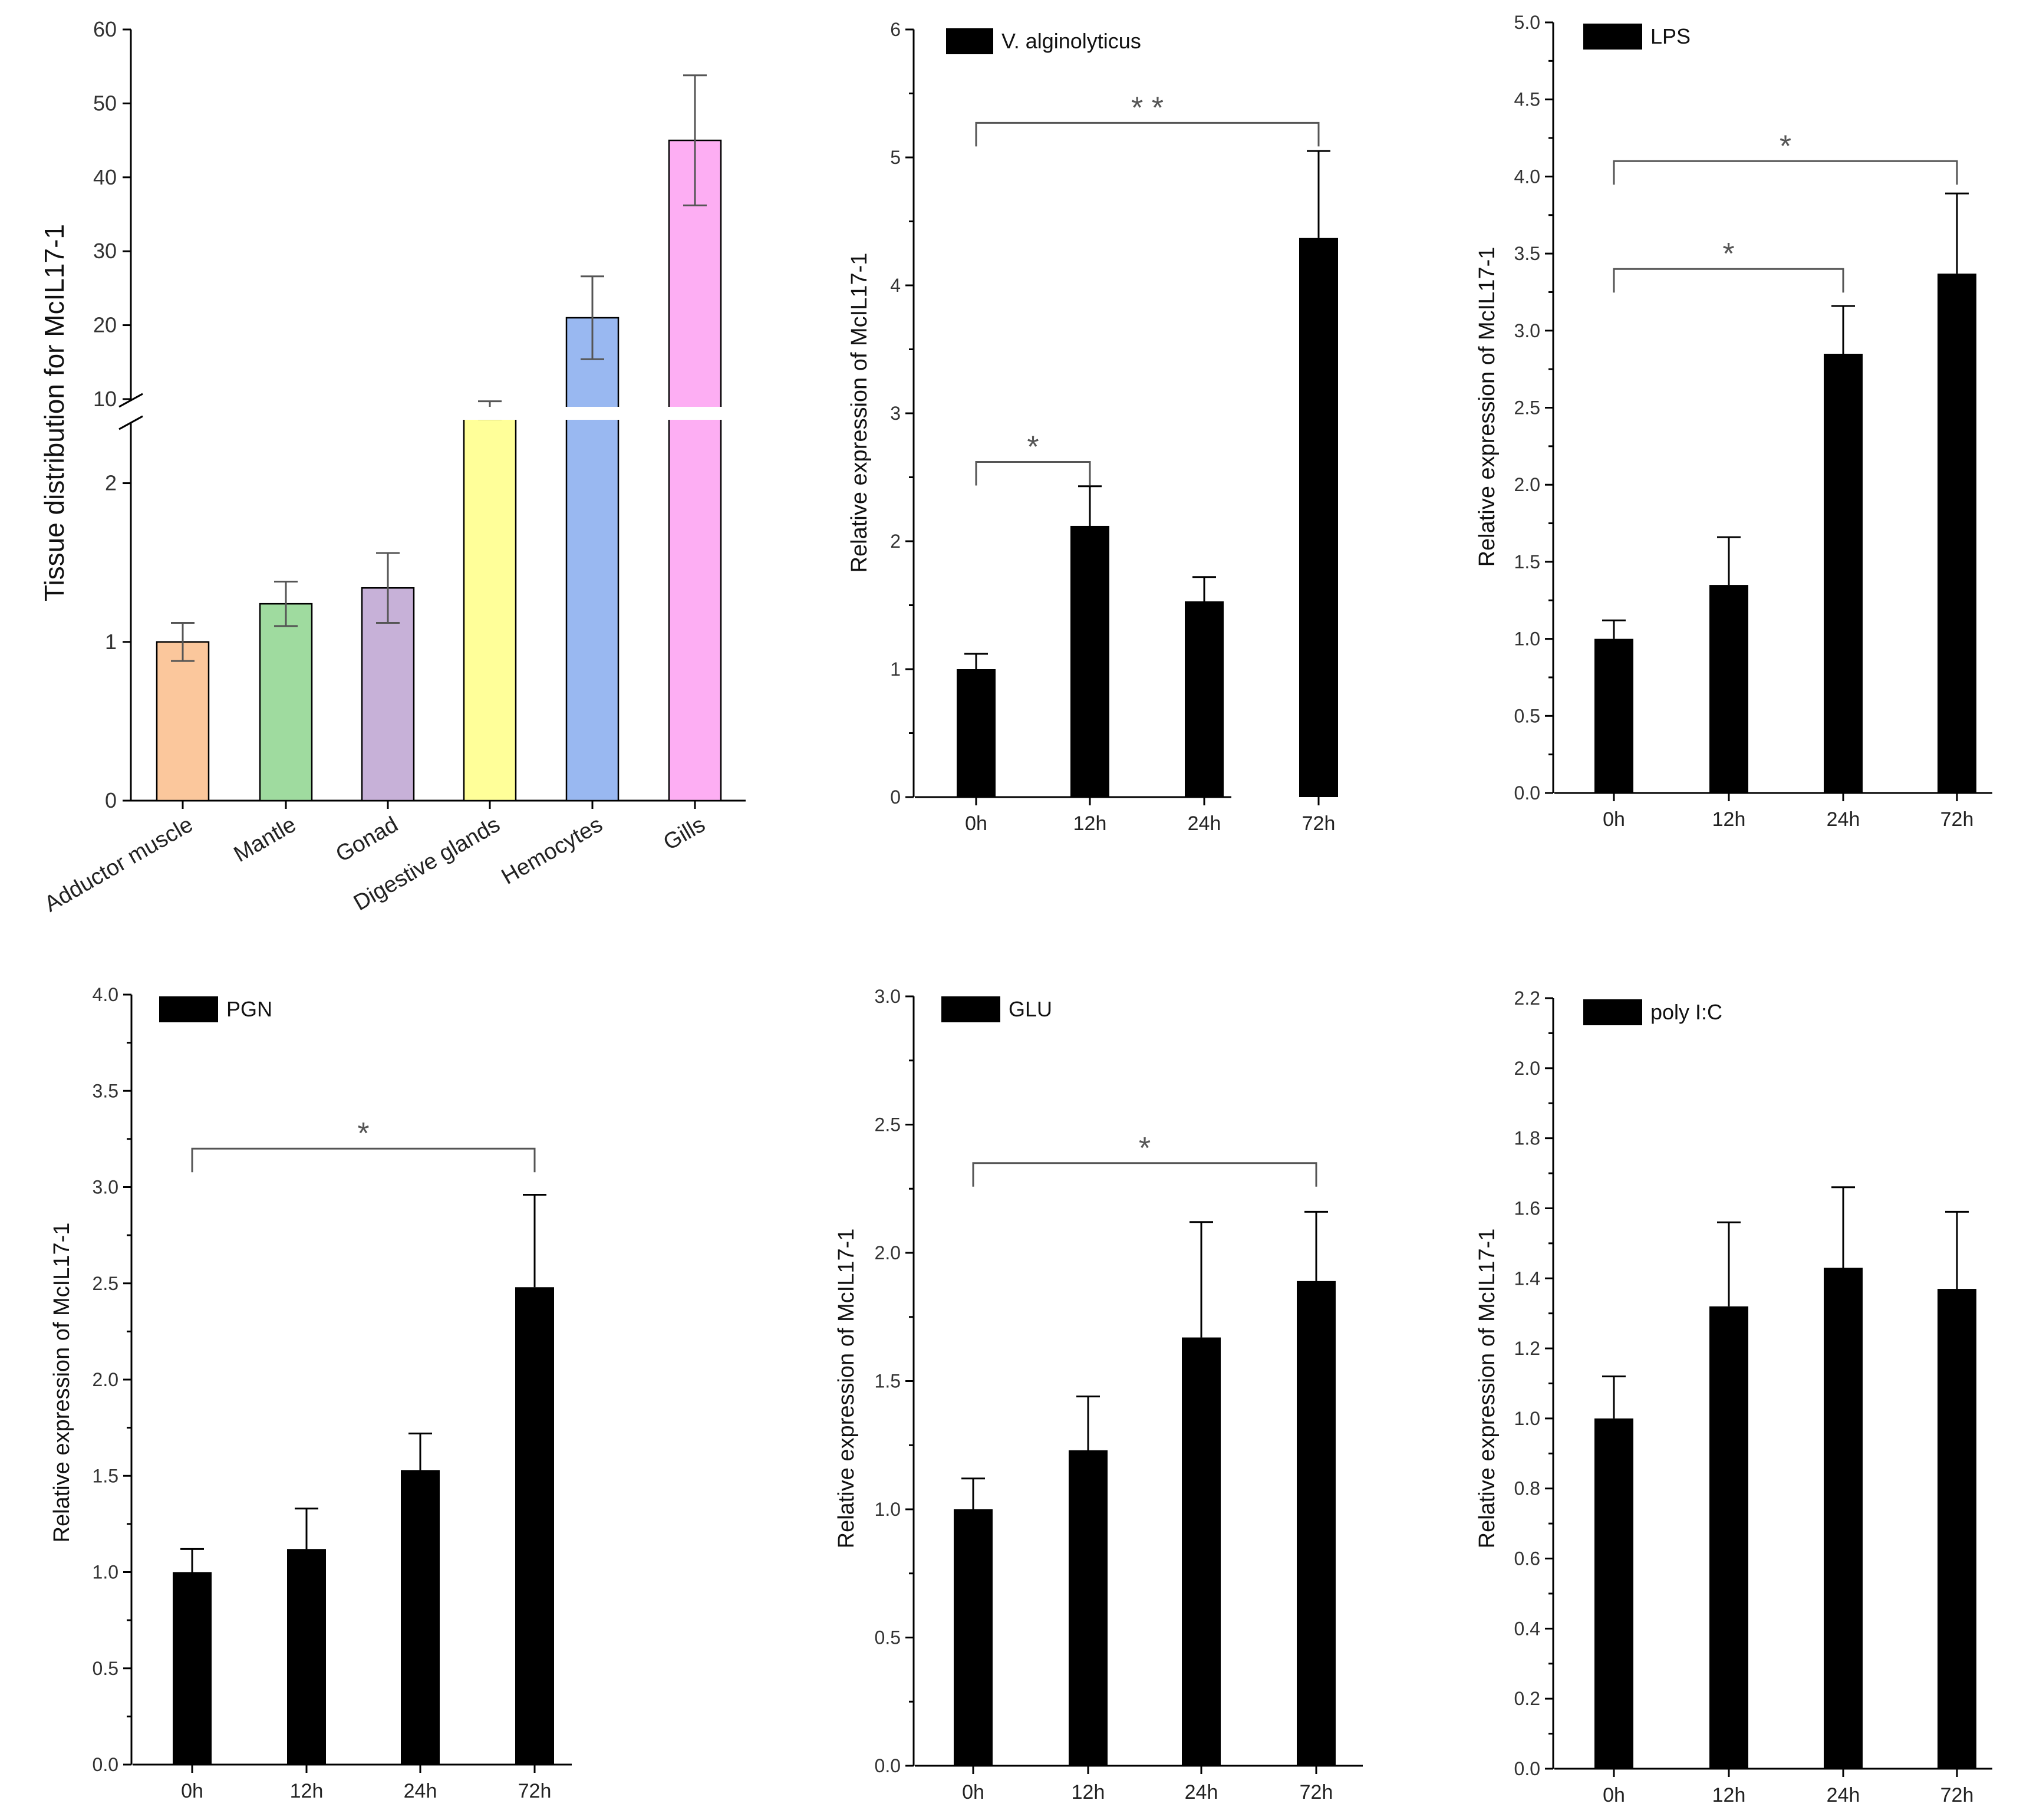 The width and height of the screenshot is (2033, 1820). Describe the element at coordinates (552, 850) in the screenshot. I see `x-tick-label: Hemocytes` at that location.